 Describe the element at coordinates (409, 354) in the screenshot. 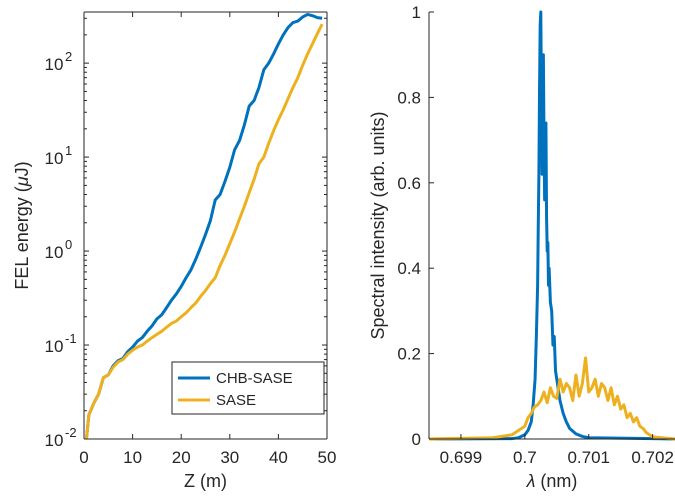

I see `y-tick-label: 0.2` at that location.